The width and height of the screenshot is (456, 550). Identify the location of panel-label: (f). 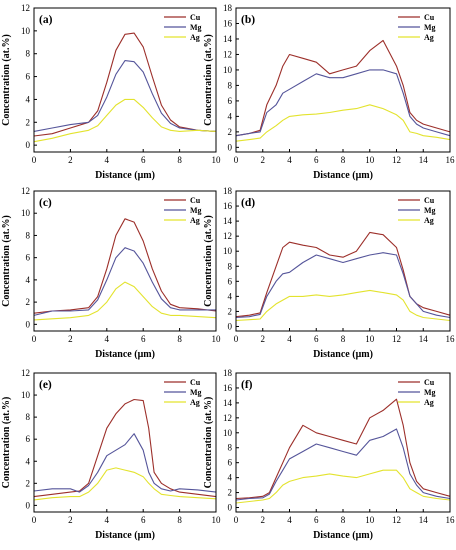
(247, 385).